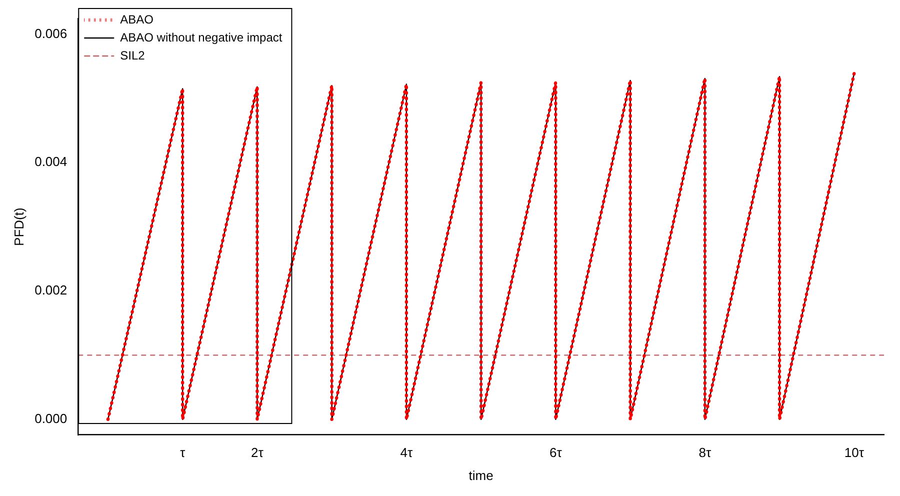 This screenshot has width=900, height=496. Describe the element at coordinates (133, 55) in the screenshot. I see `legend-label: SIL2` at that location.